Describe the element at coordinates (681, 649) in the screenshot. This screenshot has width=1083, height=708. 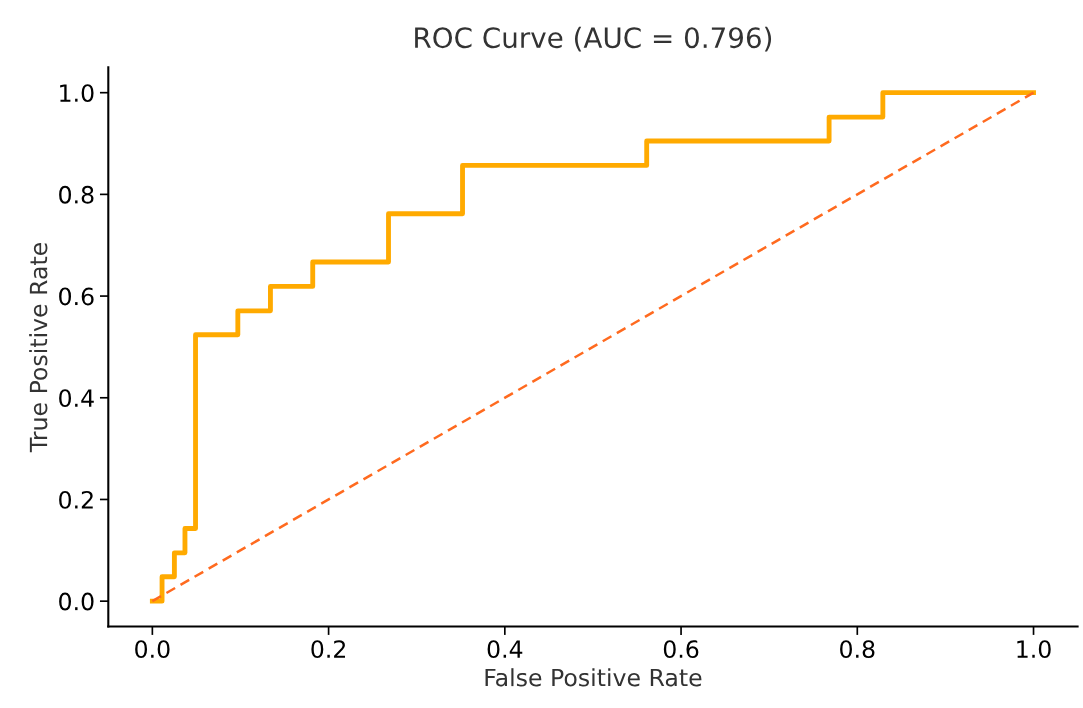
I see `x-tick-label: 0.6` at that location.